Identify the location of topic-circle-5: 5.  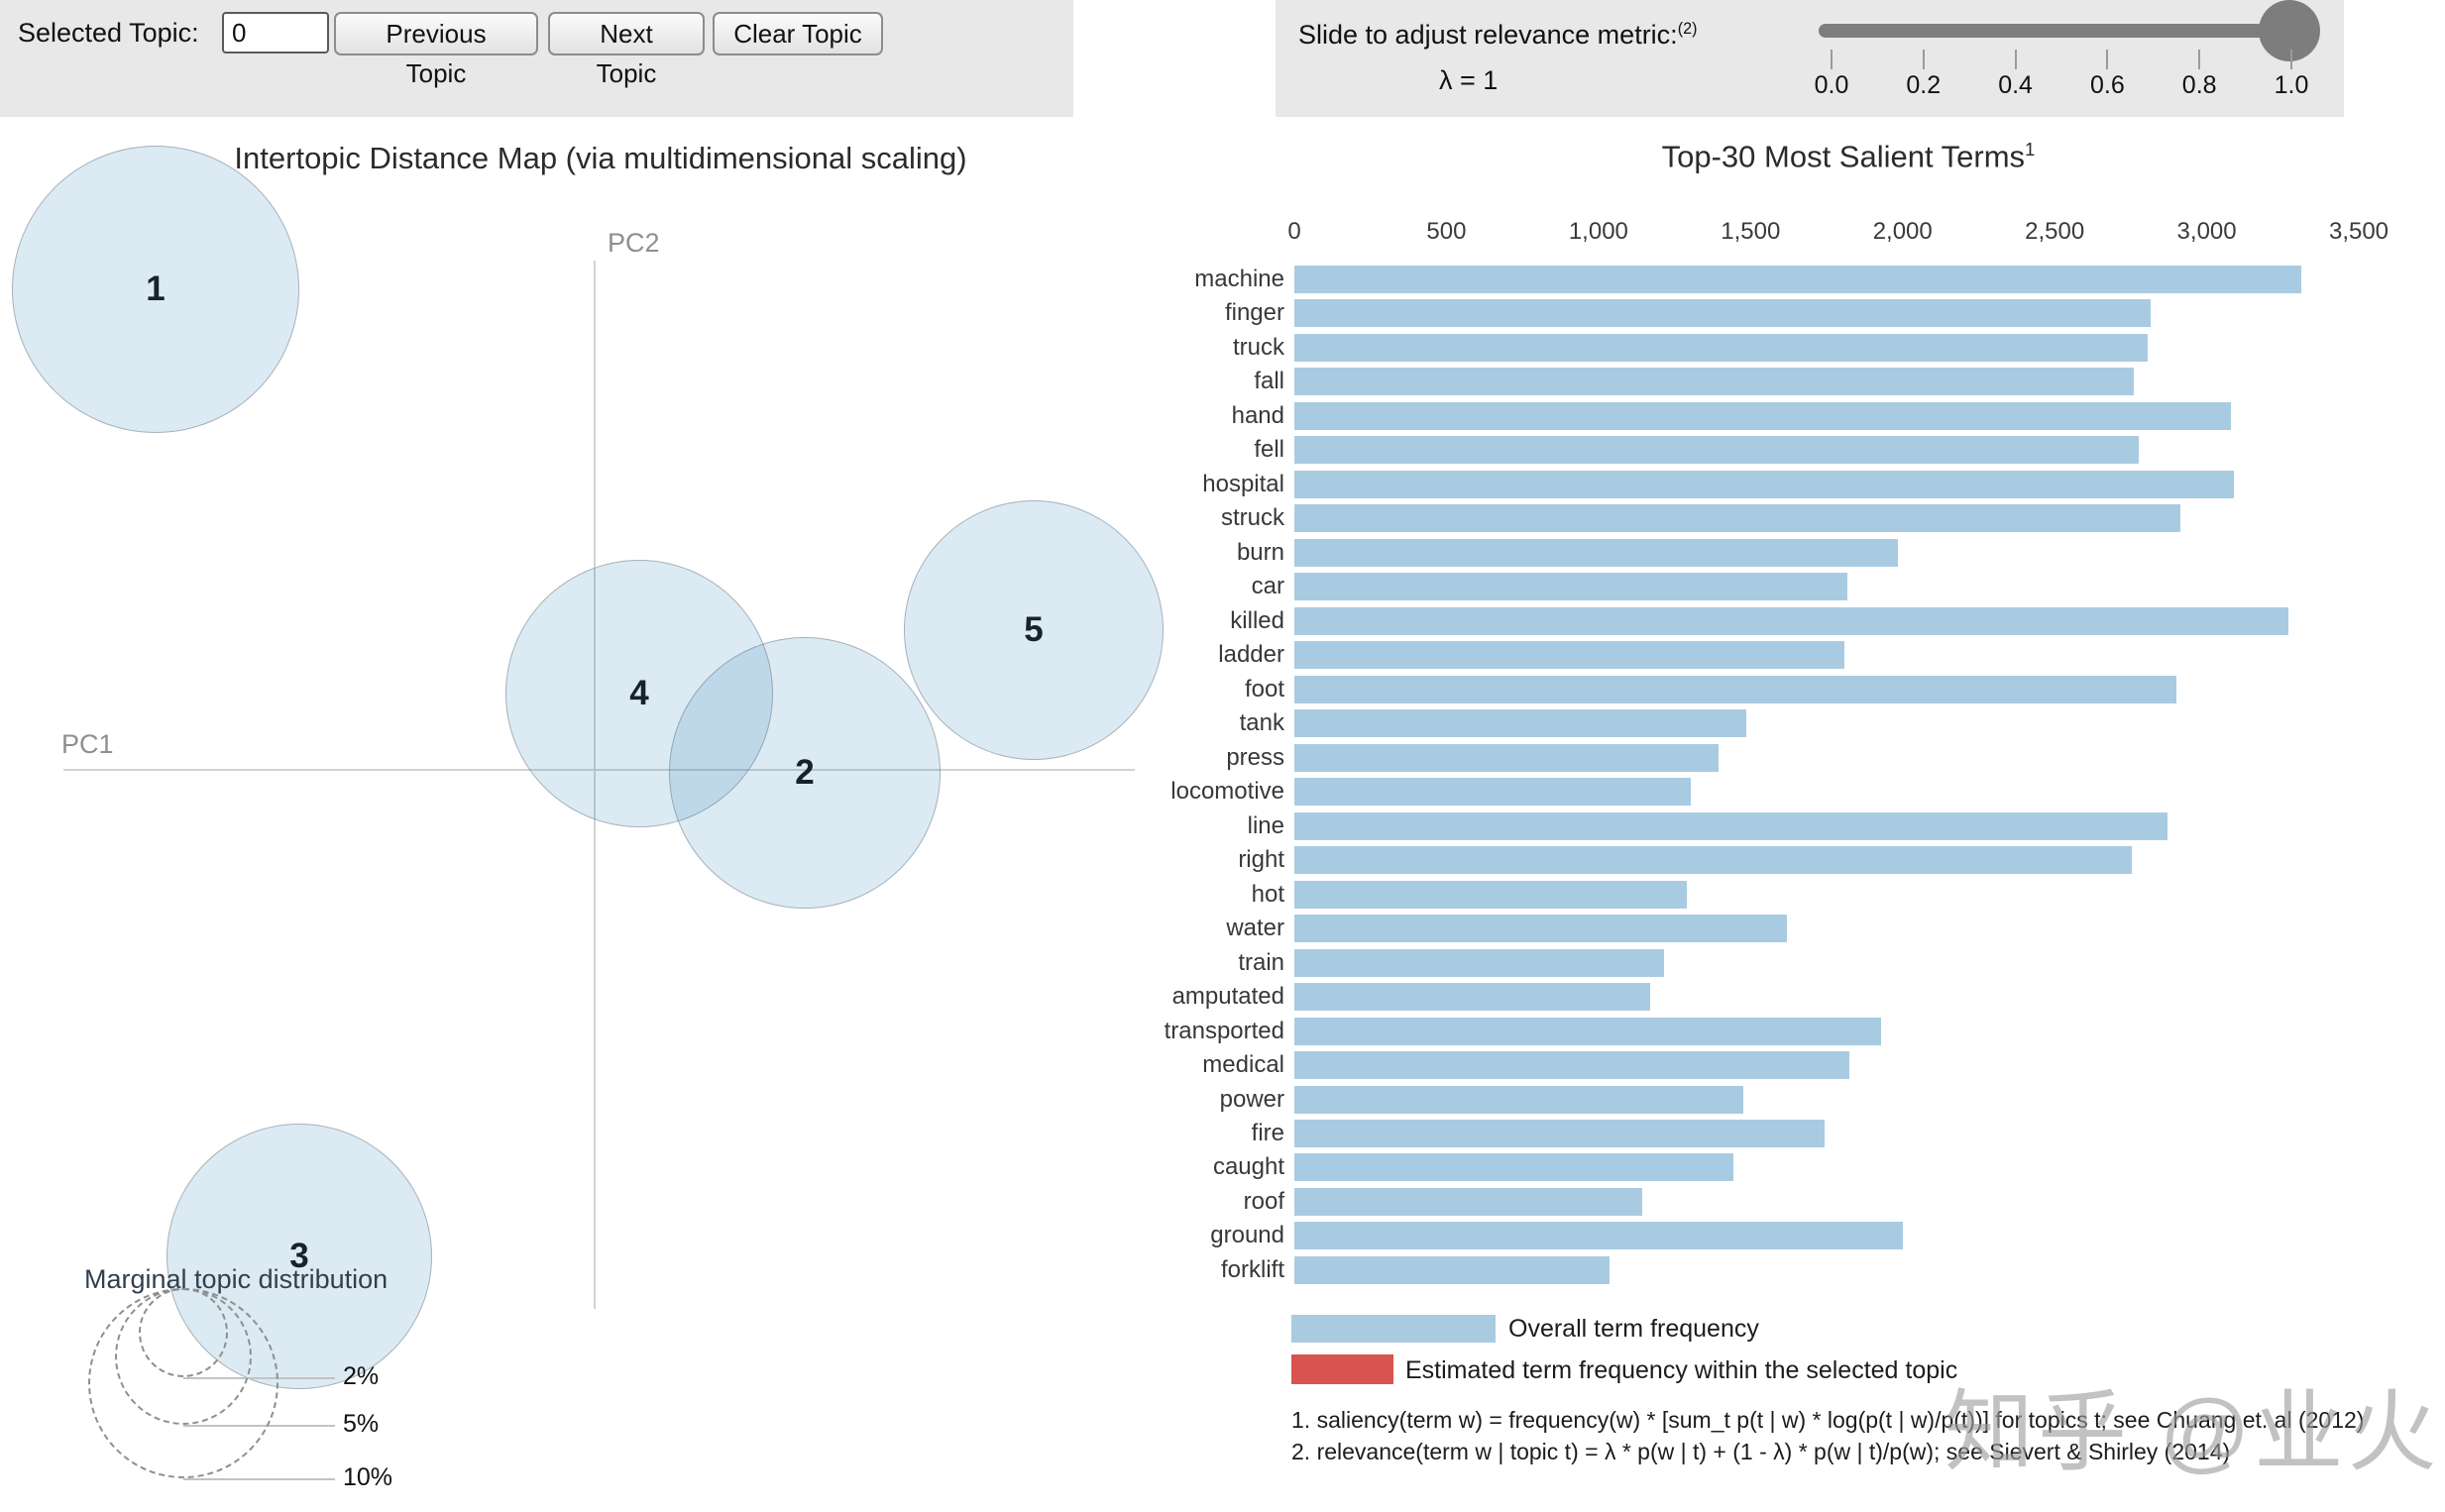
(1034, 630).